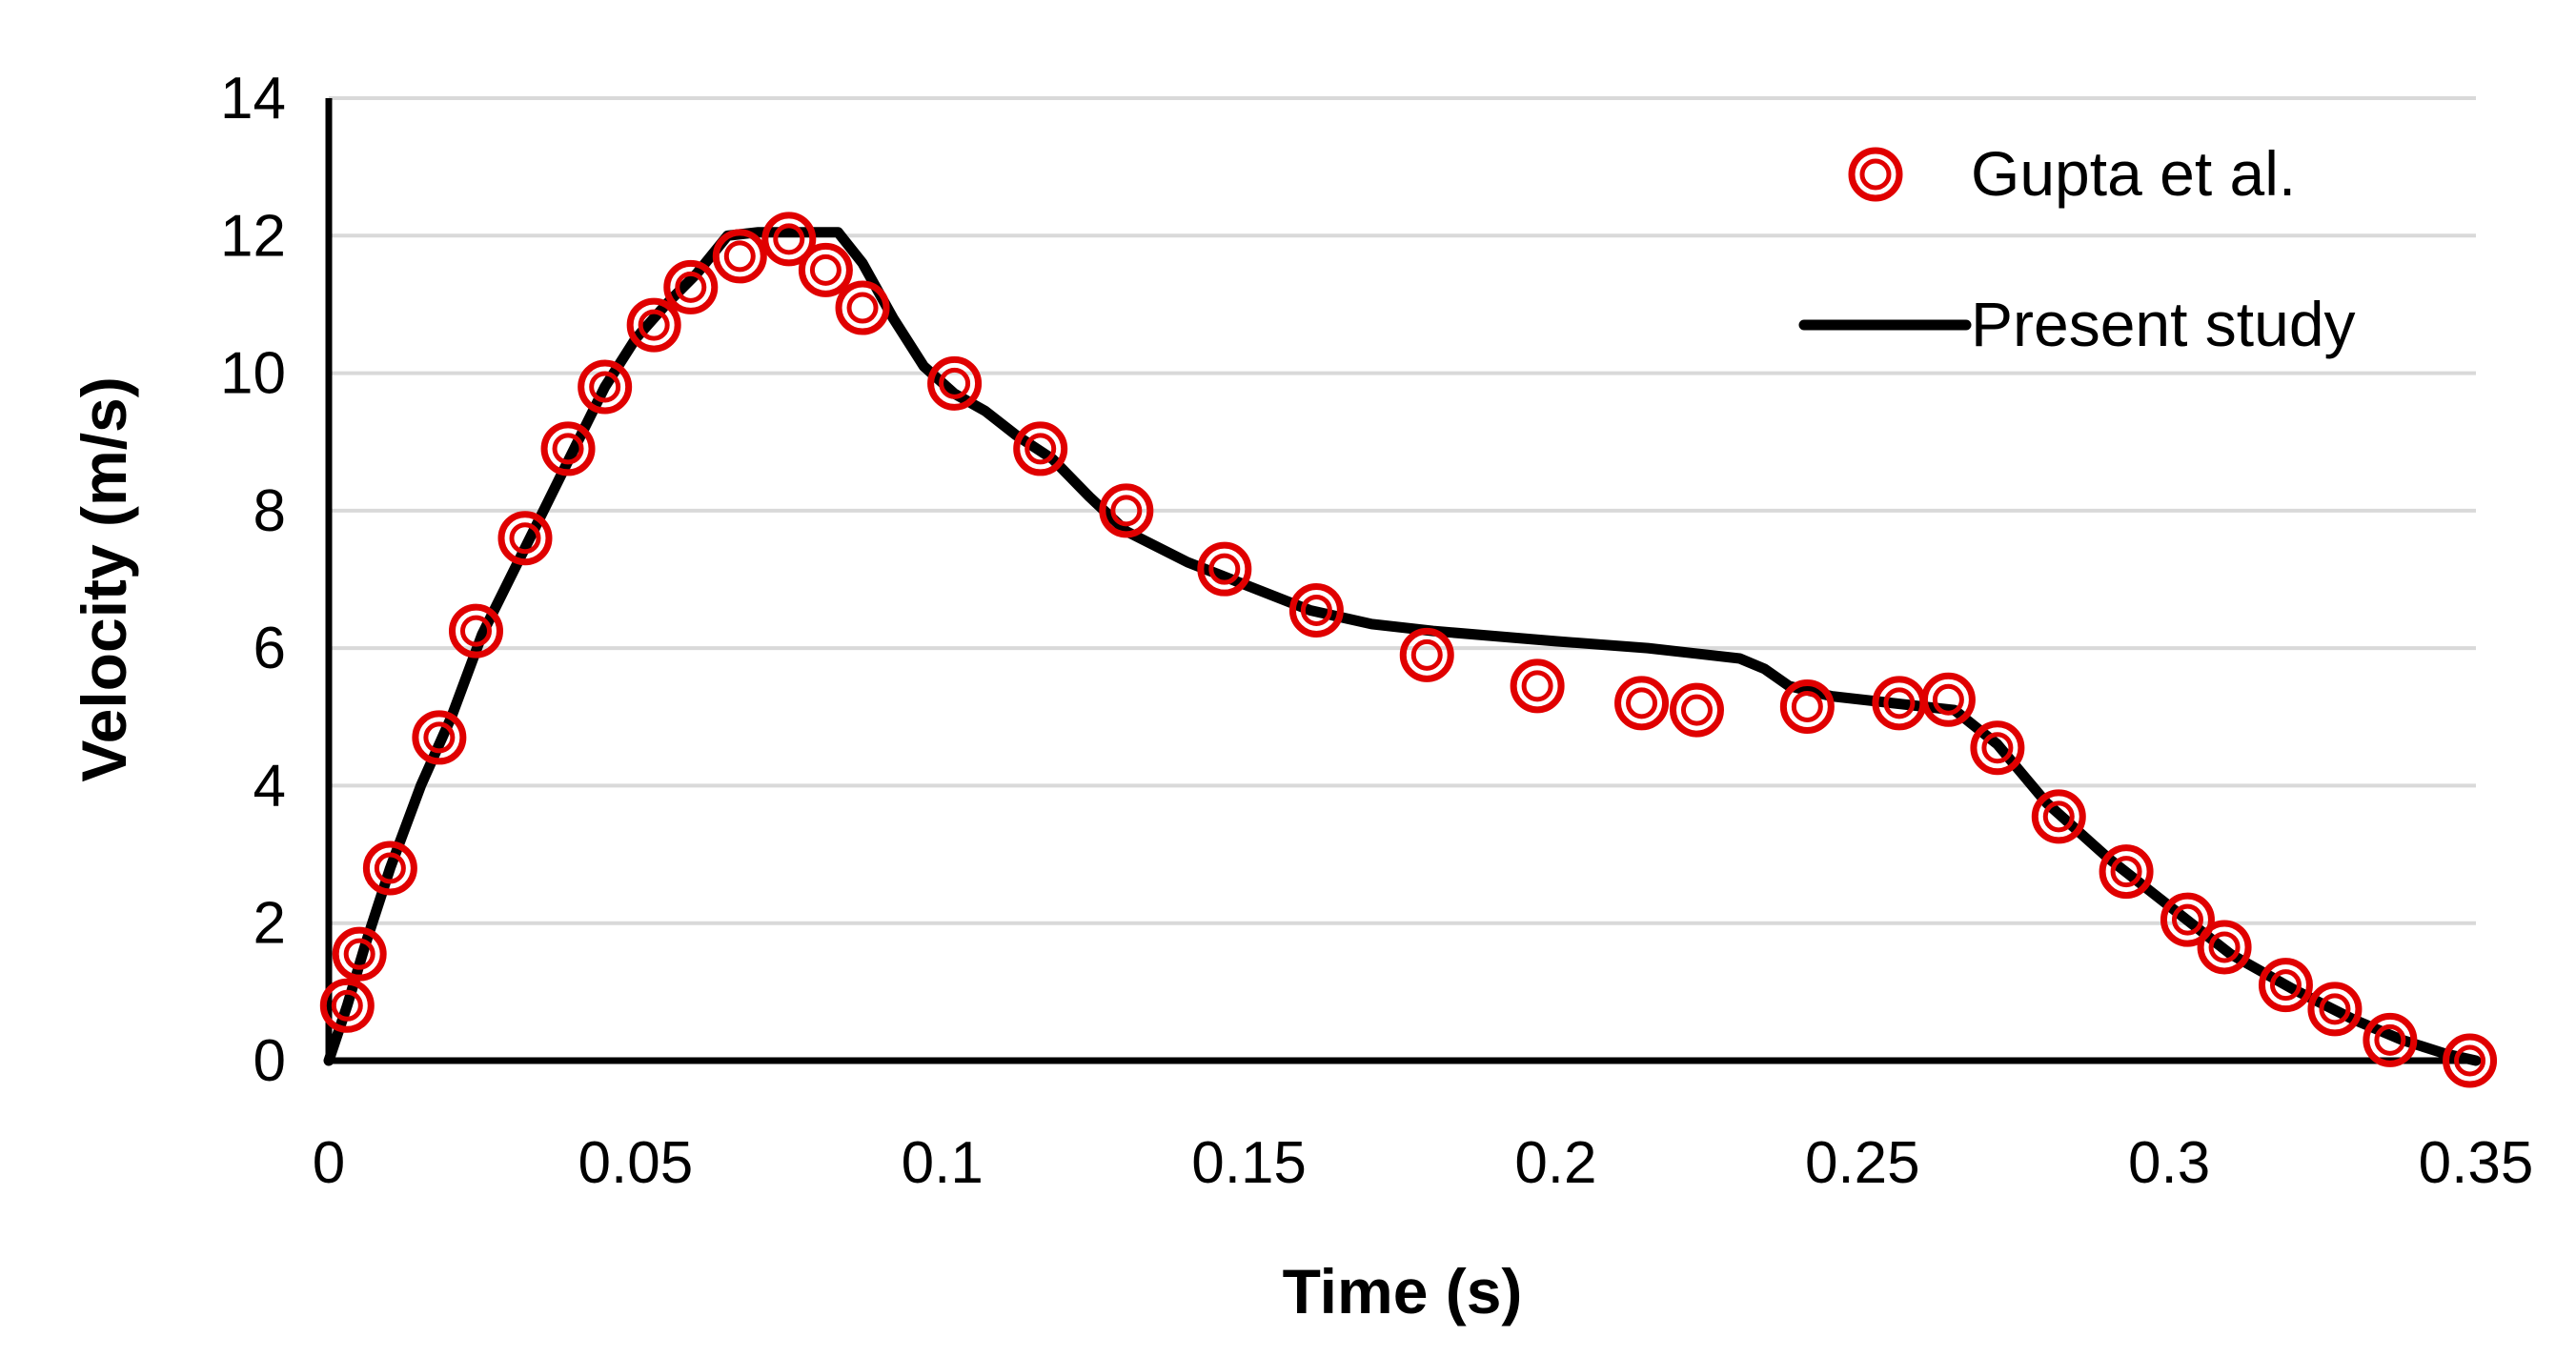 The width and height of the screenshot is (2576, 1357). I want to click on y-axis-title: Velocity (m/s), so click(104, 579).